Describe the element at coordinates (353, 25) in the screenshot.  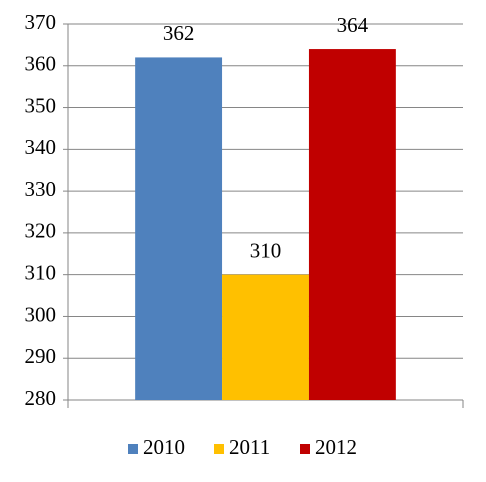
I see `data-label: 364` at that location.